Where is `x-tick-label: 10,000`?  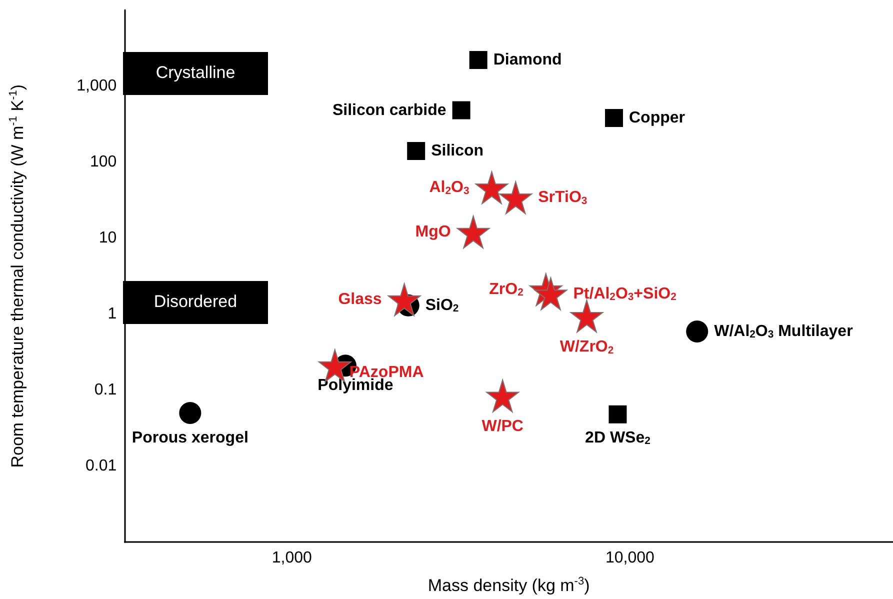 x-tick-label: 10,000 is located at coordinates (630, 558).